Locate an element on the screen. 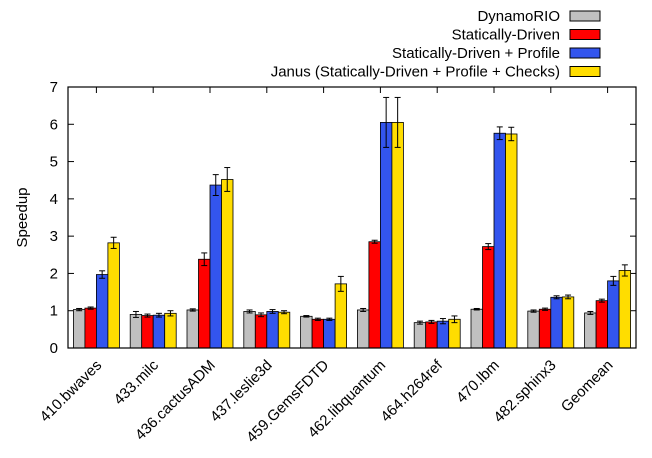 This screenshot has width=652, height=458. y-axis-label: Speedup is located at coordinates (22, 217).